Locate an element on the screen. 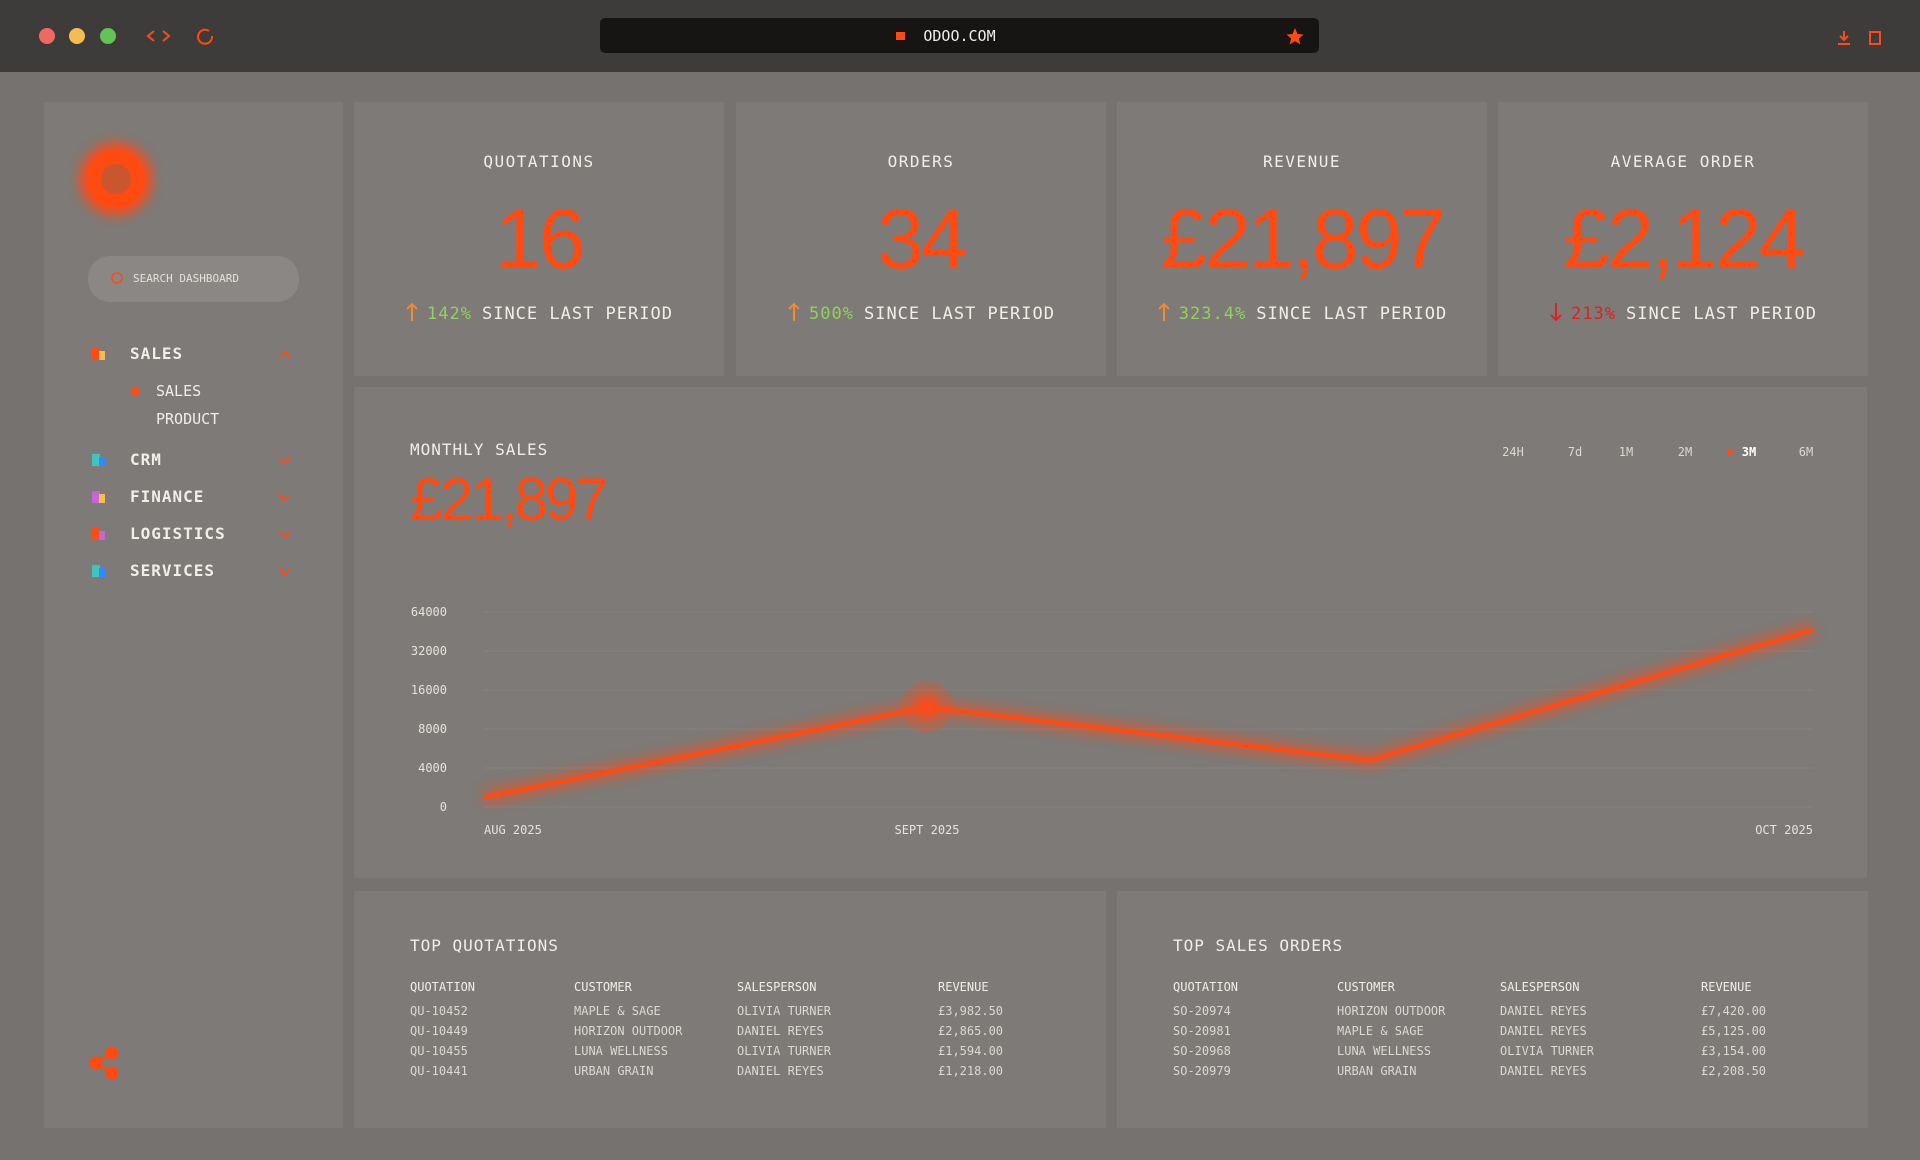 The width and height of the screenshot is (1920, 1160). kpi-title: REVENUE is located at coordinates (1302, 161).